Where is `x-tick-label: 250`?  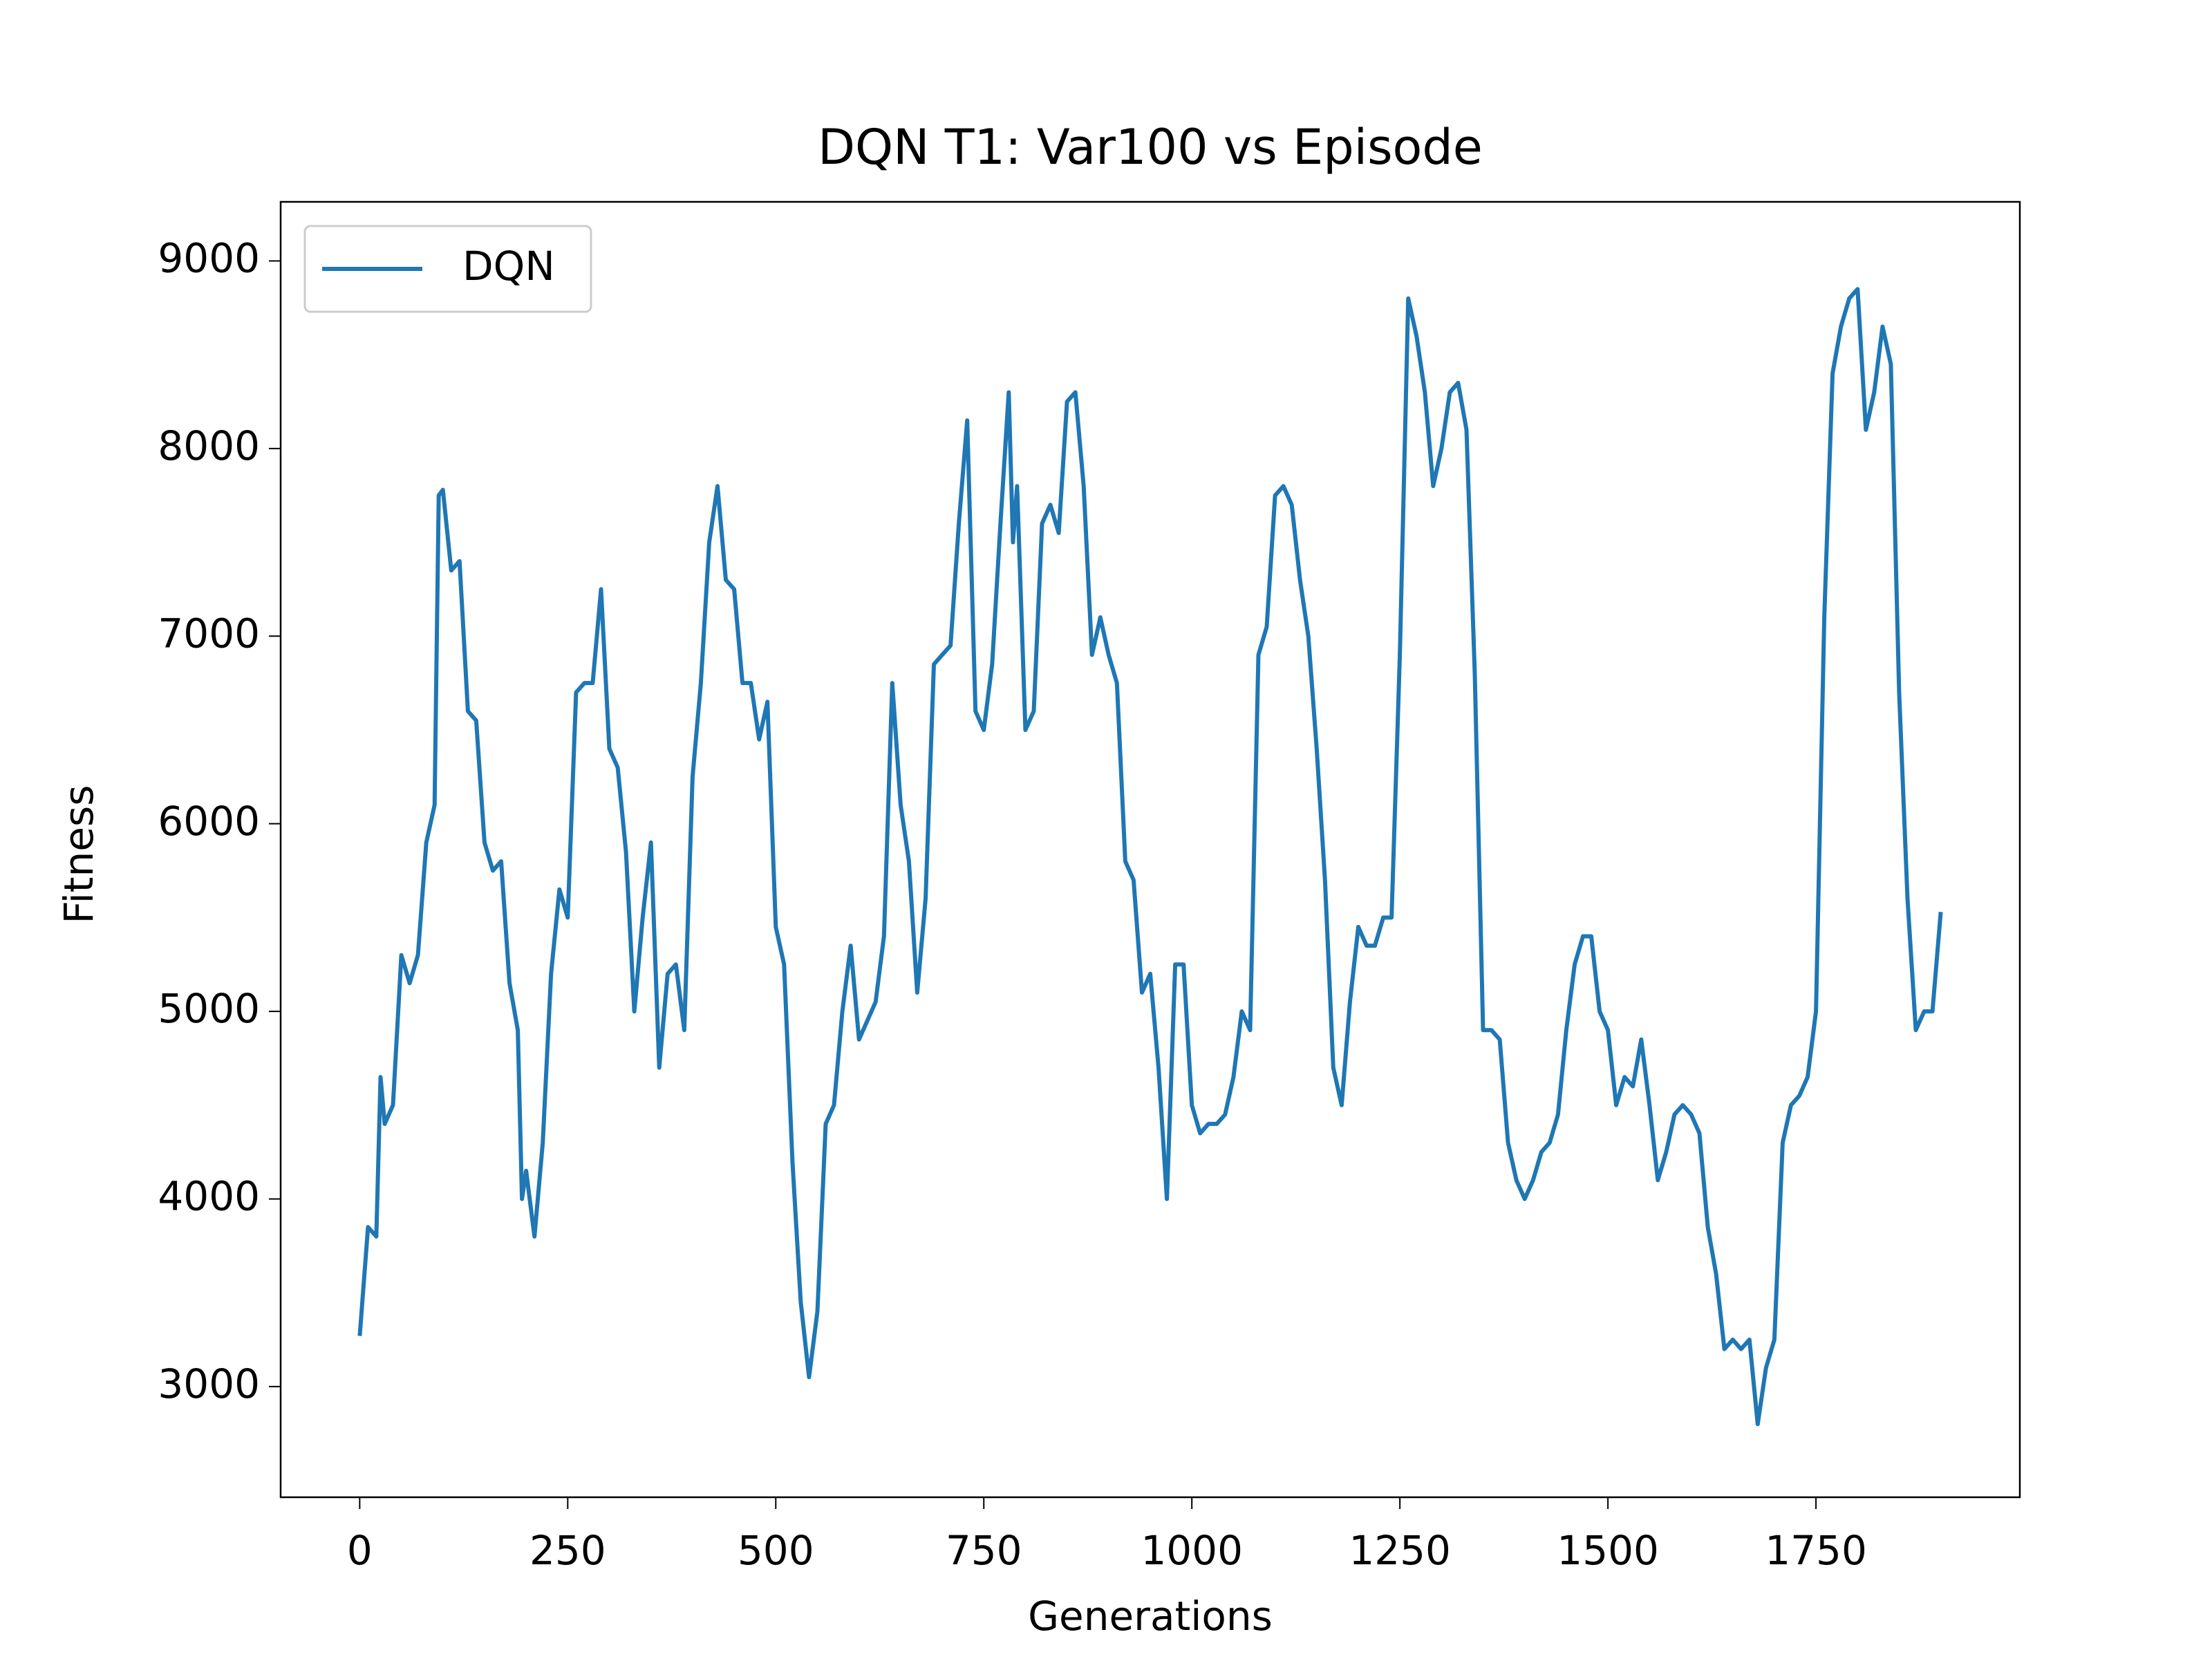
x-tick-label: 250 is located at coordinates (567, 1550).